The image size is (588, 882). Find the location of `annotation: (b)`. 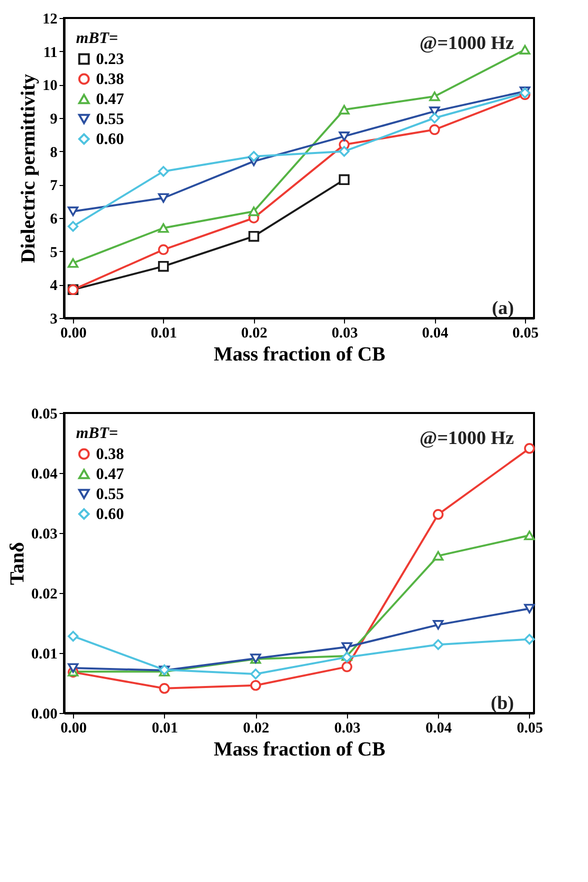

annotation: (b) is located at coordinates (502, 703).